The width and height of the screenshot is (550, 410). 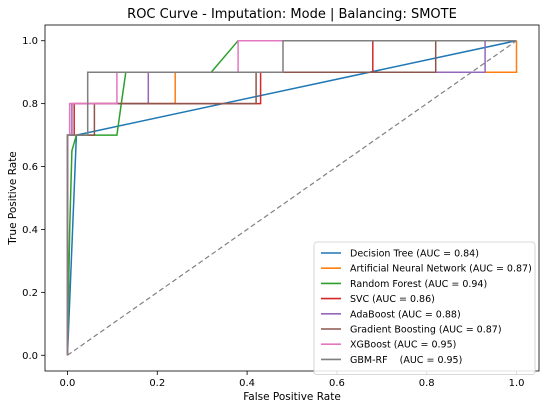 I want to click on legend-label-random-forest: Random Forest (AUC = 0.94), so click(x=418, y=284).